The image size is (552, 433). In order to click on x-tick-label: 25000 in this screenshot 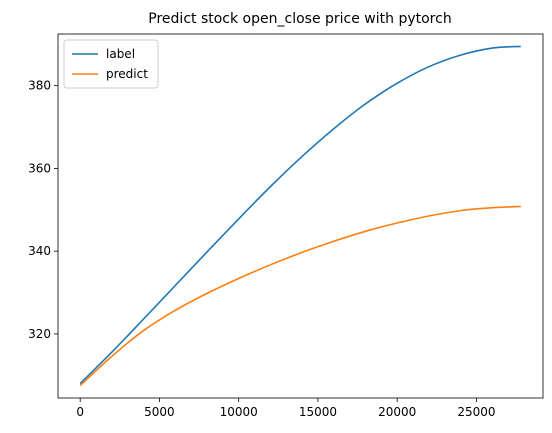, I will do `click(476, 412)`.